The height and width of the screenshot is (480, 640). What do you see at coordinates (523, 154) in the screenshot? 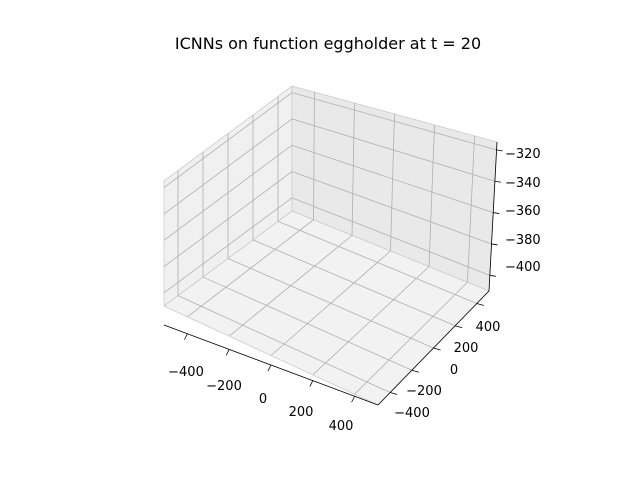
I see `z-tick-label: −320` at bounding box center [523, 154].